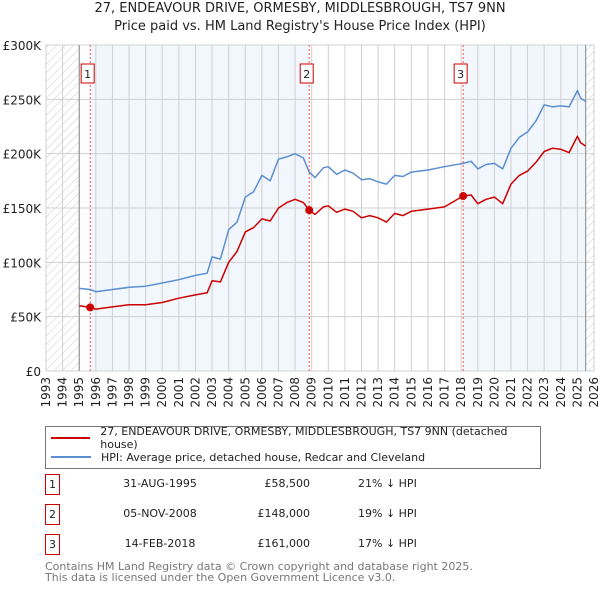  I want to click on transaction-hpi-diff: 17% ↓ HPI, so click(387, 543).